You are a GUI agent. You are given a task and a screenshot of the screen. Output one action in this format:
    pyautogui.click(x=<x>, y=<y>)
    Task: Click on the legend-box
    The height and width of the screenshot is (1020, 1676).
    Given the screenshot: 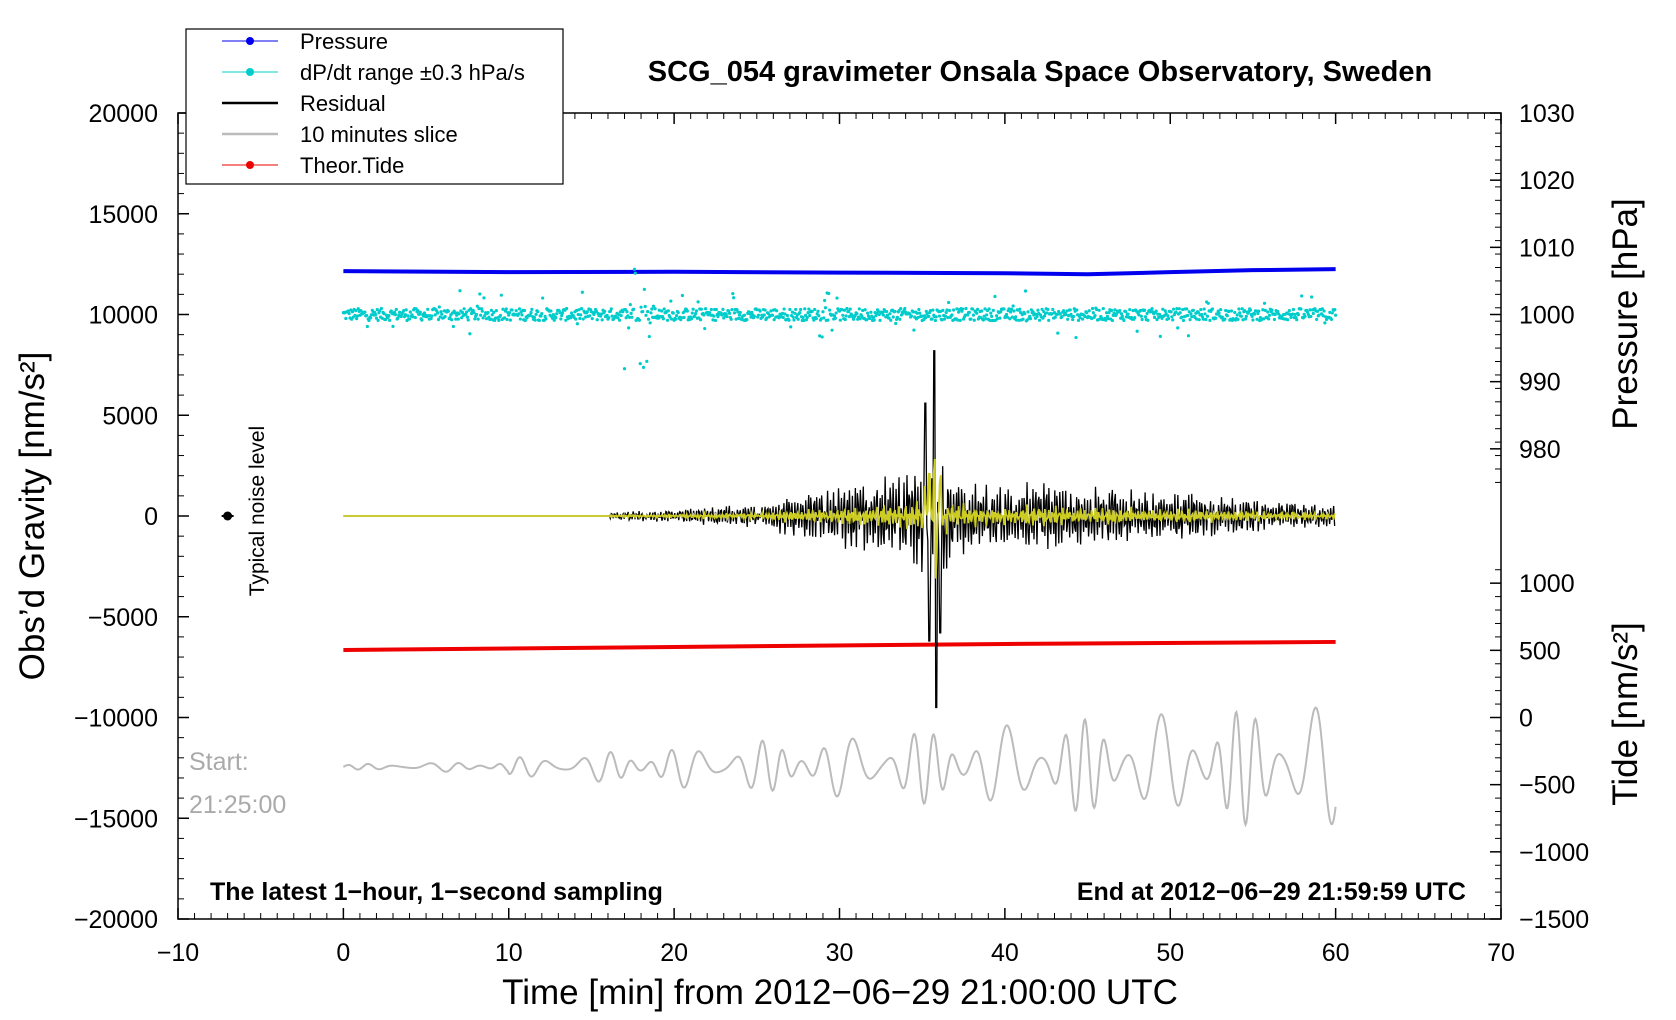 What is the action you would take?
    pyautogui.click(x=374, y=106)
    